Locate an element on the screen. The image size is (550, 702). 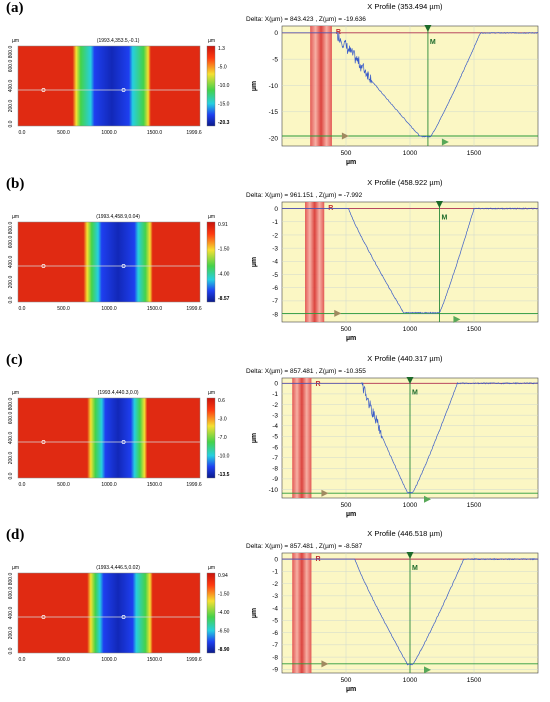
map-coords: (1993.4,440.3,0.0) is located at coordinates (118, 393).